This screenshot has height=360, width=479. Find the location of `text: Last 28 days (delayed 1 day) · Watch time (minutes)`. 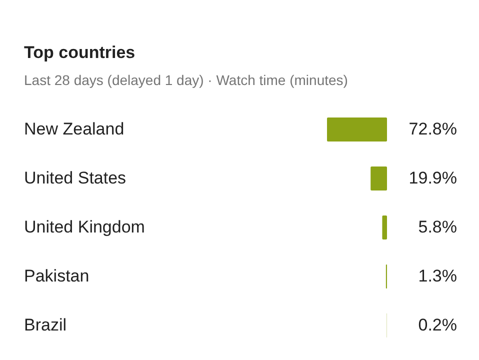

text: Last 28 days (delayed 1 day) · Watch time (minutes) is located at coordinates (186, 80).